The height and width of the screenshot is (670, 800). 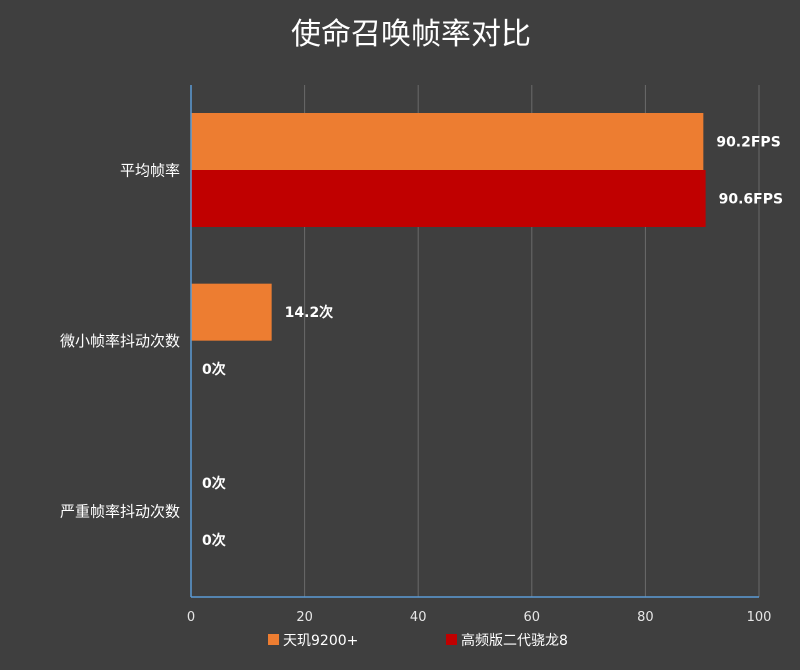 What do you see at coordinates (645, 617) in the screenshot?
I see `x-tick-label: 80` at bounding box center [645, 617].